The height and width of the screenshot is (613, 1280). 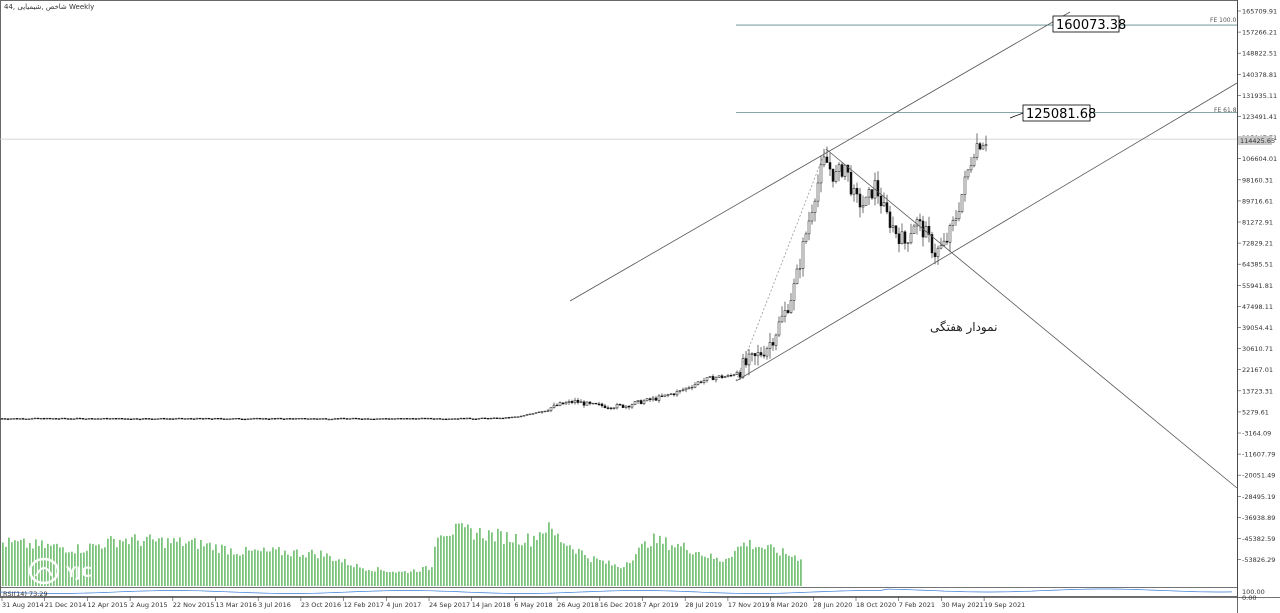 What do you see at coordinates (1253, 592) in the screenshot?
I see `rsi-tick-100: 100.00` at bounding box center [1253, 592].